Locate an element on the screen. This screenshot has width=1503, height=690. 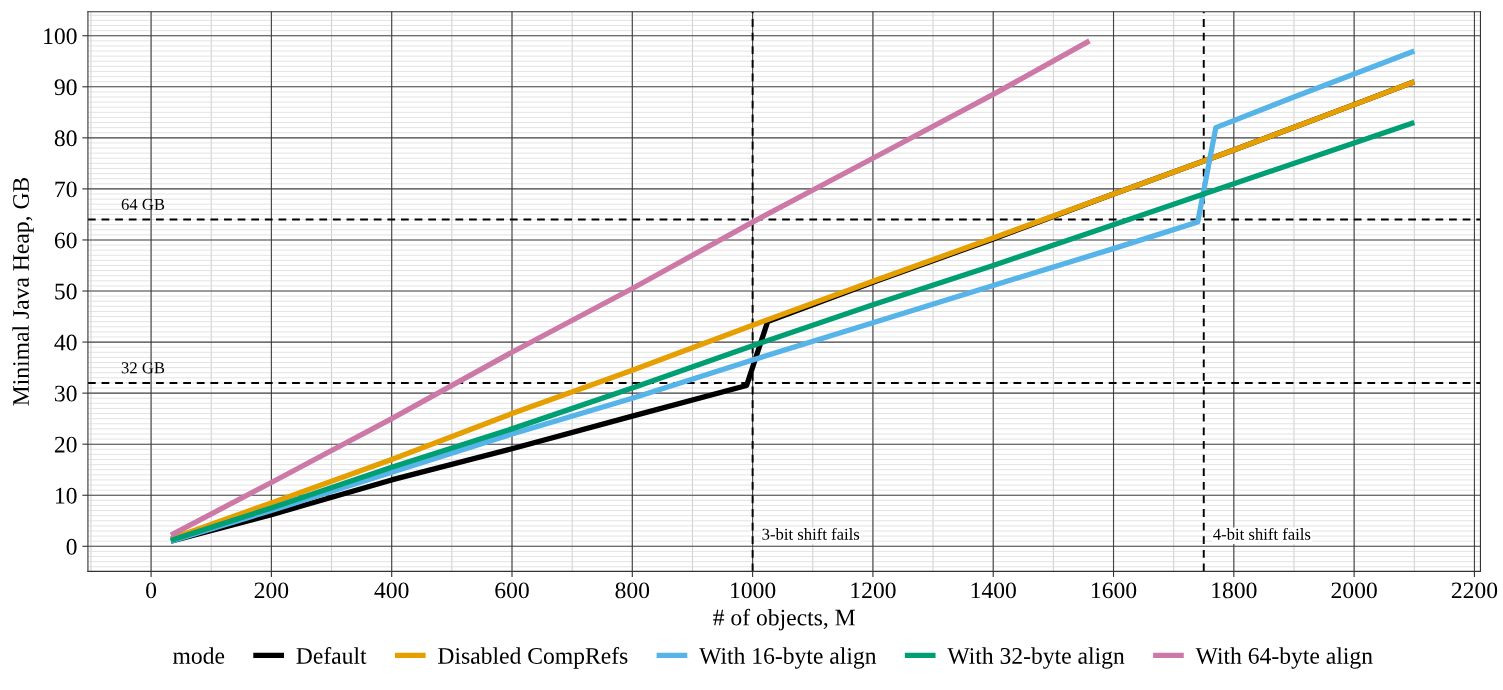
ref-line-label: 32 GB is located at coordinates (143, 368).